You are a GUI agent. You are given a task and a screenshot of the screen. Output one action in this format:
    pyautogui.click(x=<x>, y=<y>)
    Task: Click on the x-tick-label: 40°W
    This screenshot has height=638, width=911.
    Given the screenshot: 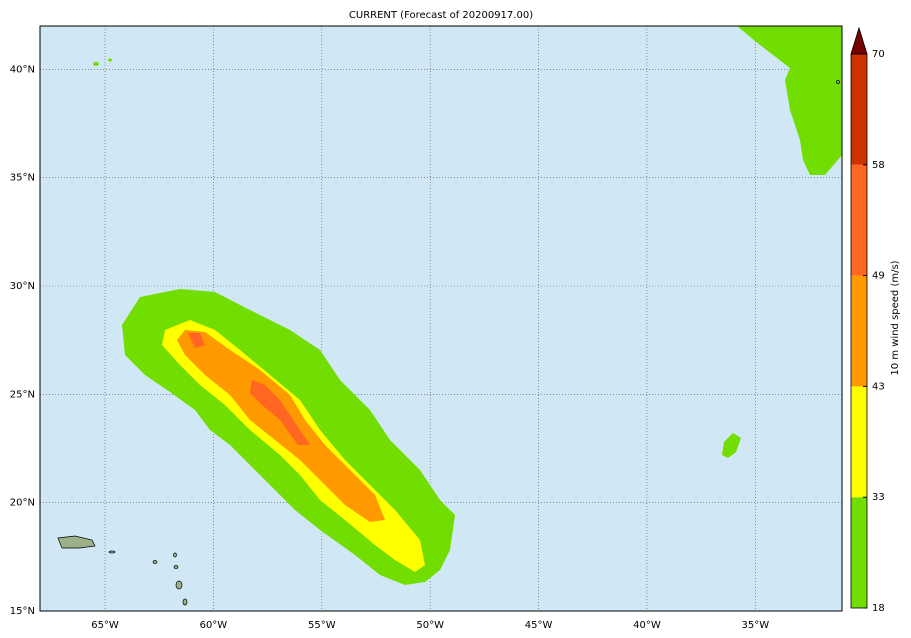 What is the action you would take?
    pyautogui.click(x=647, y=625)
    